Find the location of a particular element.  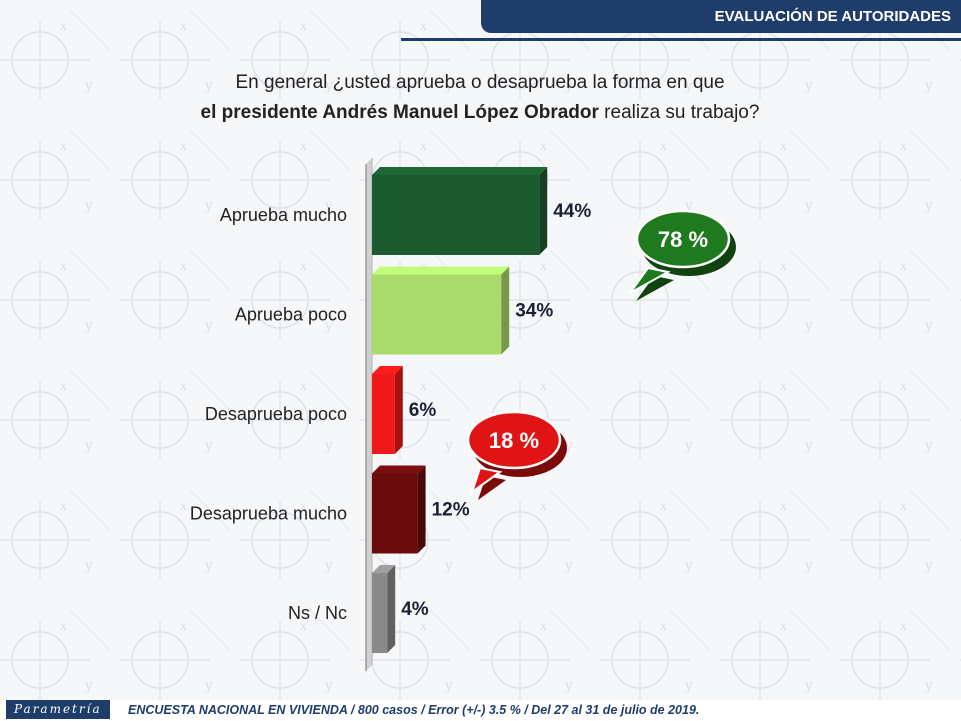

category-label: Desaprueba poco is located at coordinates (276, 414).